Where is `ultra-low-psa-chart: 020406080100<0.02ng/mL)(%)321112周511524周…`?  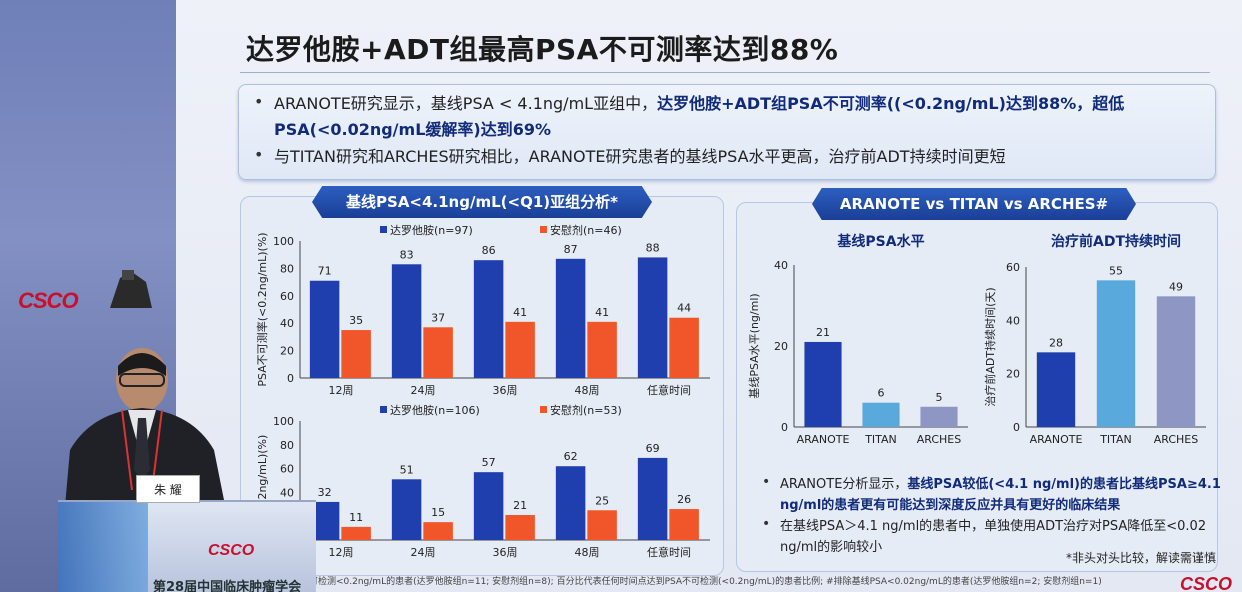
ultra-low-psa-chart: 020406080100<0.02ng/mL)(%)321112周511524周… is located at coordinates (483, 481).